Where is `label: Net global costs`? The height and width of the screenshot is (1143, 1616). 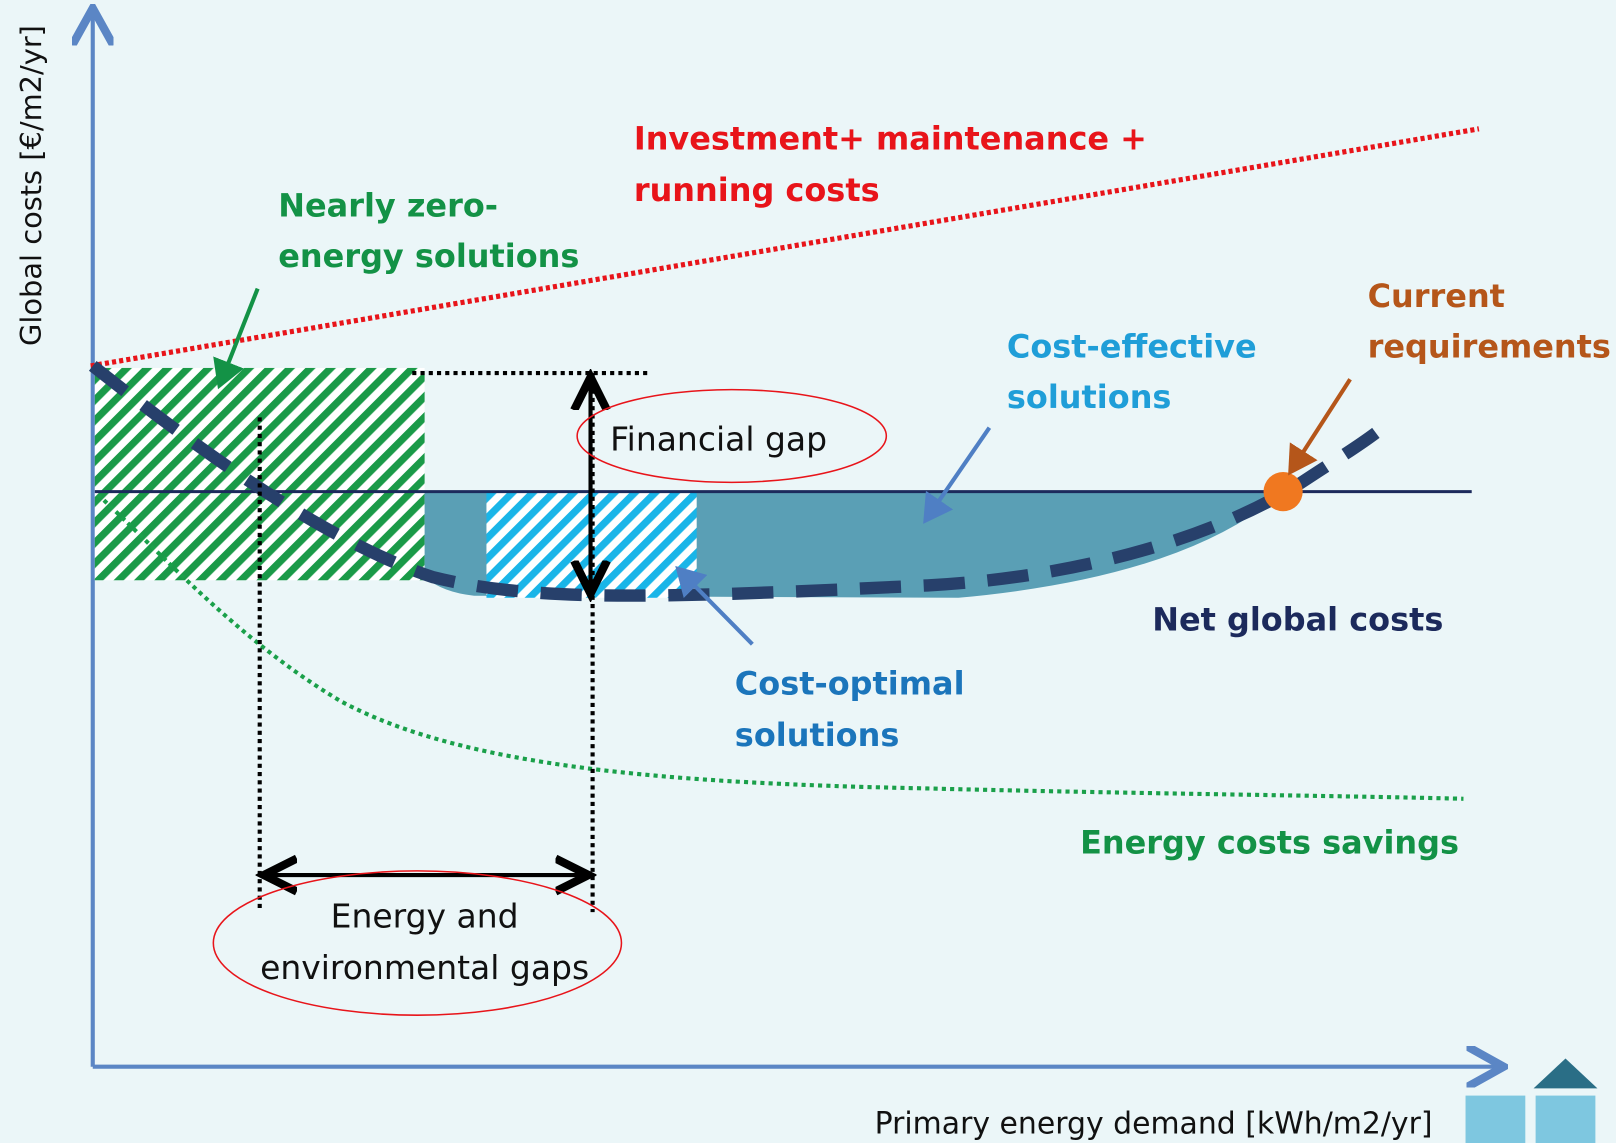 label: Net global costs is located at coordinates (1297, 620).